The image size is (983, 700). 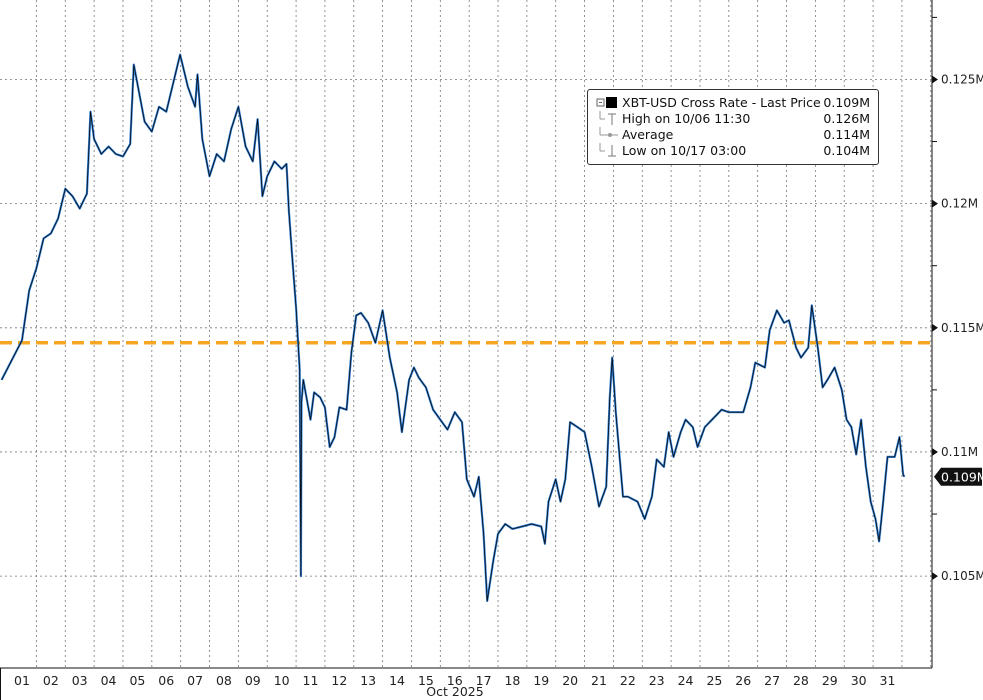 I want to click on legend-value: 0.126M, so click(x=846, y=118).